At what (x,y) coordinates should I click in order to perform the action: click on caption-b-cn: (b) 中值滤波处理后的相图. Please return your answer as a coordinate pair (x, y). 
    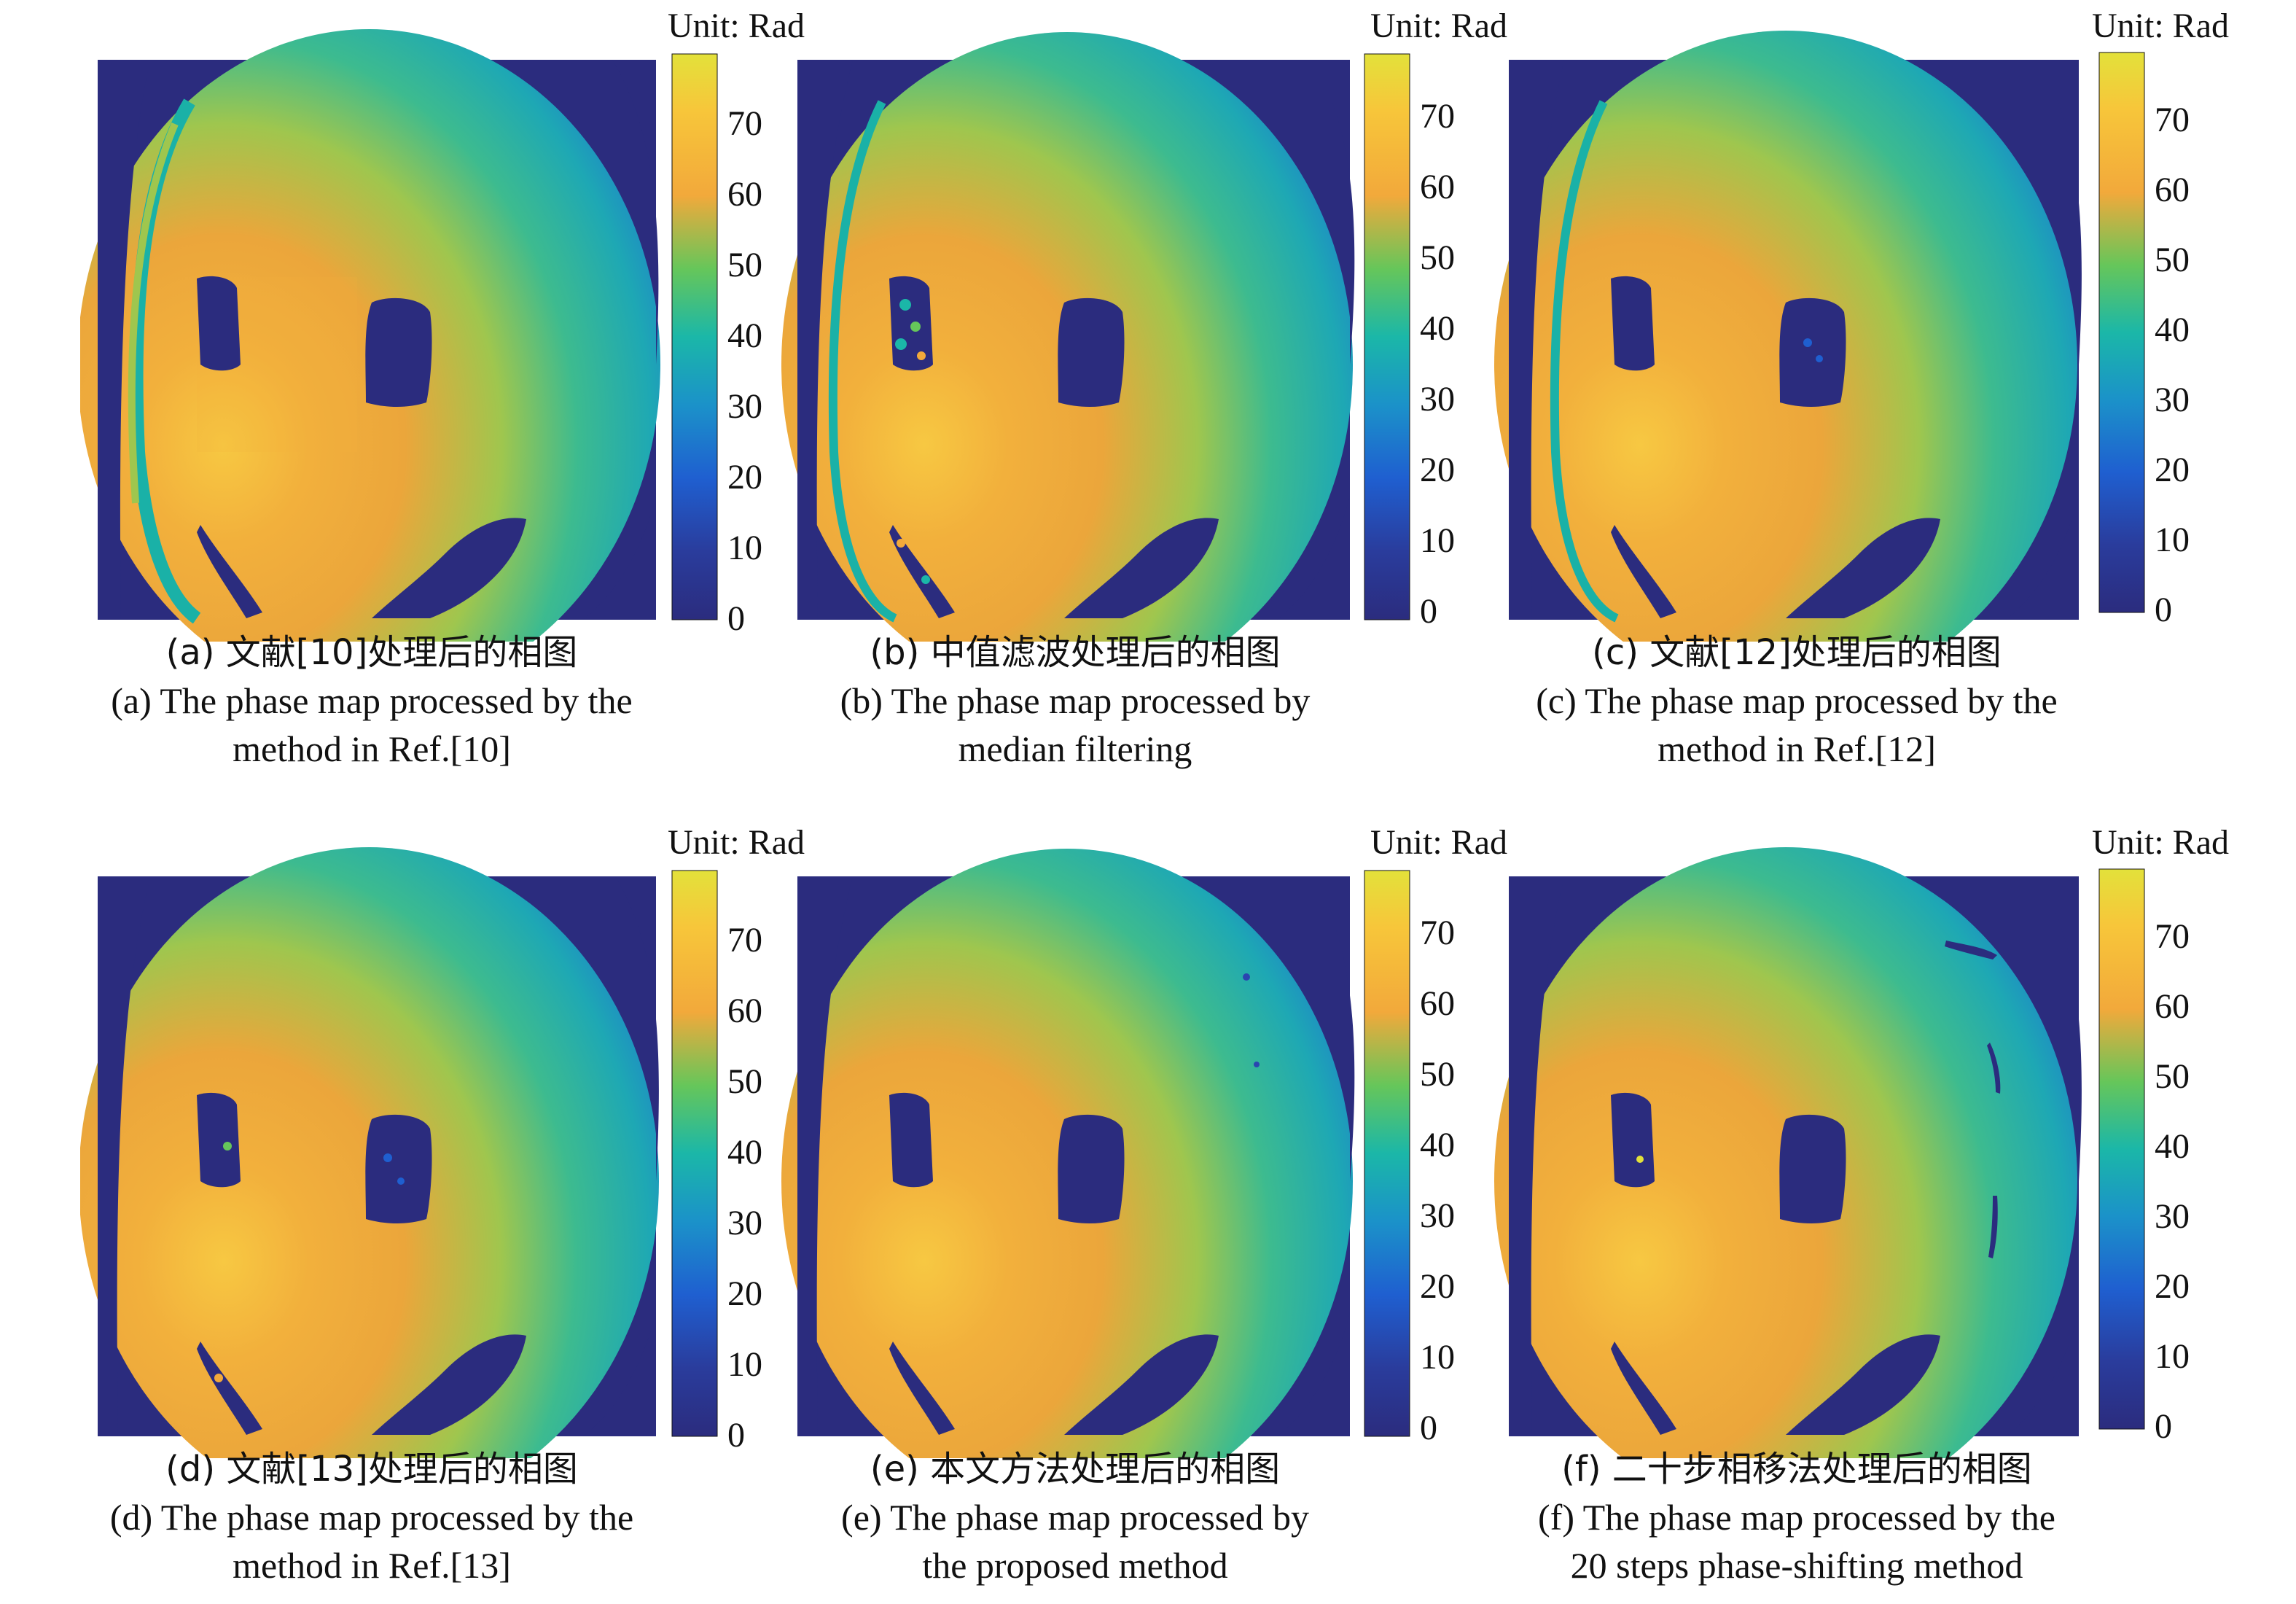
    Looking at the image, I should click on (1075, 652).